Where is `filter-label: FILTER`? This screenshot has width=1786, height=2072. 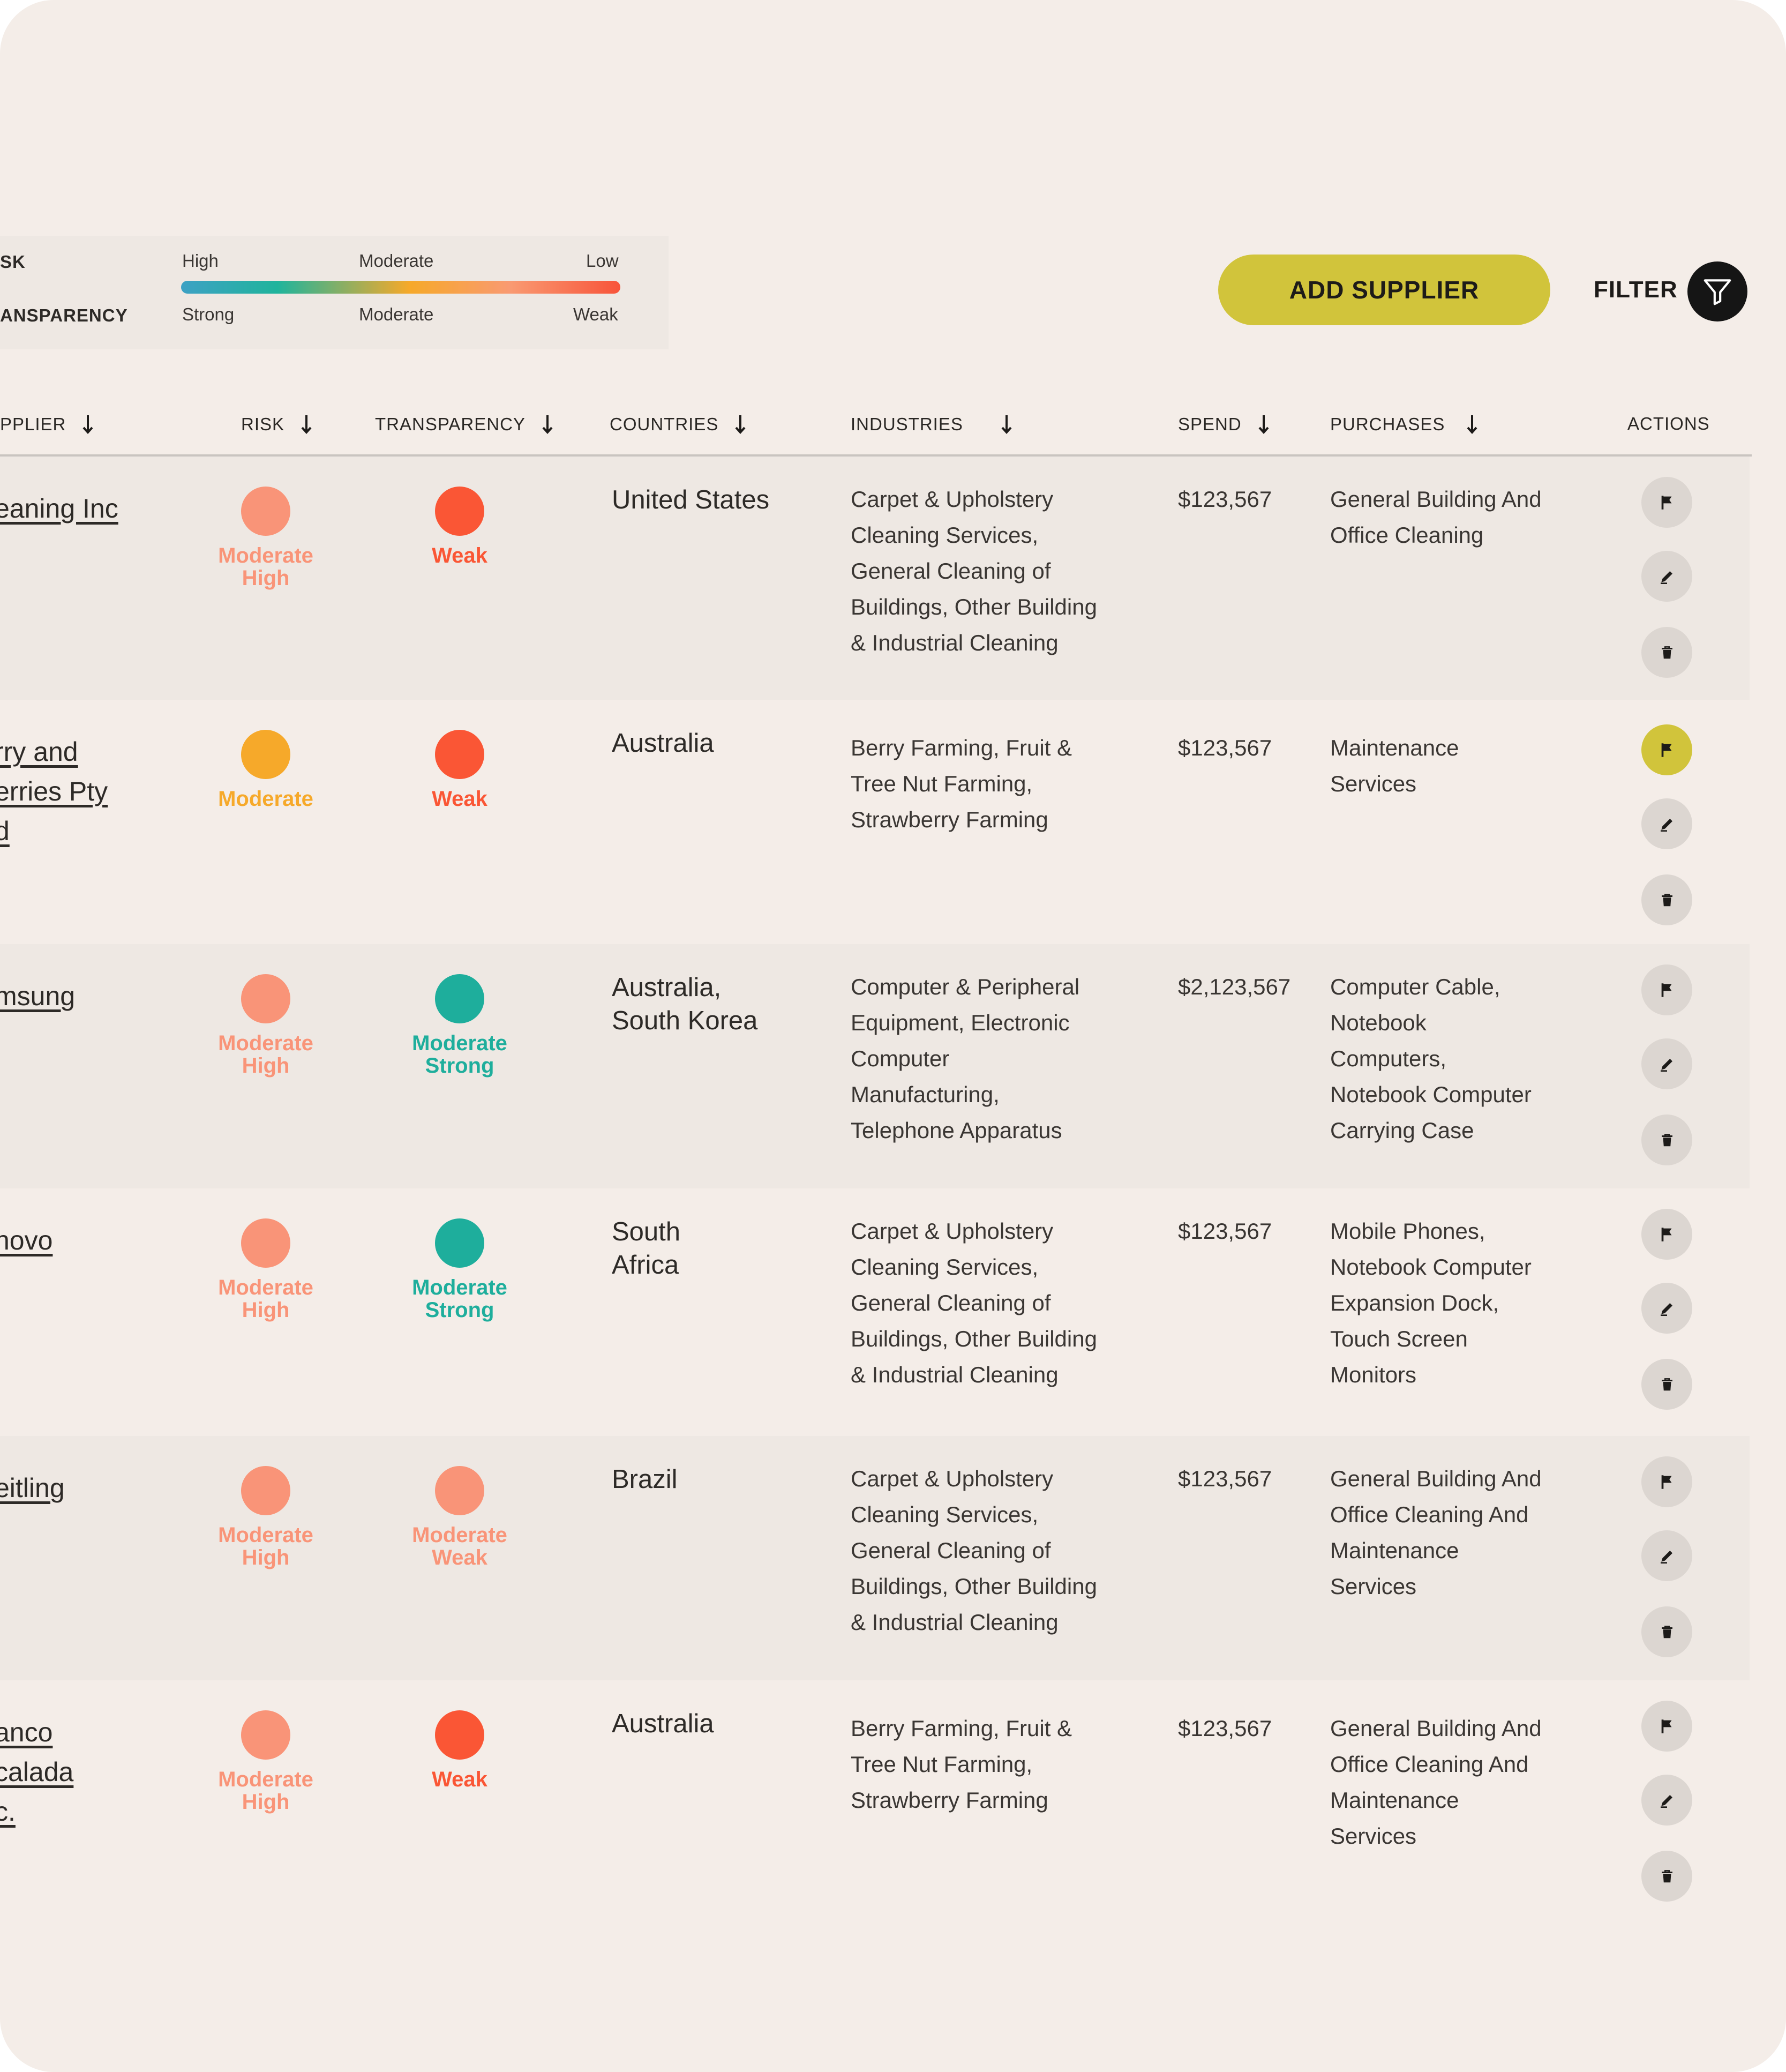
filter-label: FILTER is located at coordinates (1636, 289).